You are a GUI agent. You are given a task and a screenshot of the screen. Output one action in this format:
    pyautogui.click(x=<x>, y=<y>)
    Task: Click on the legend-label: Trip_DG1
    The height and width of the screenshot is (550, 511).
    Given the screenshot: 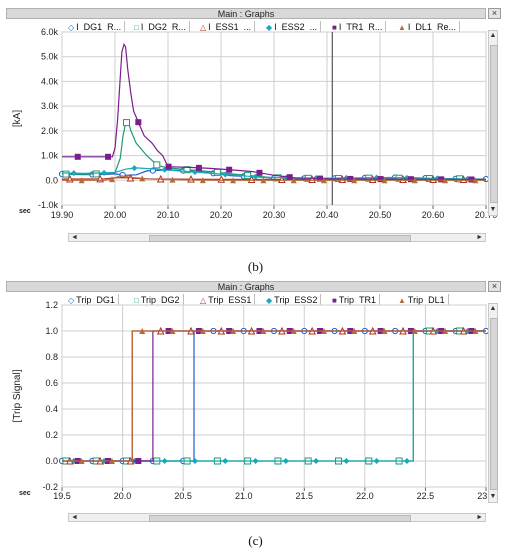 What is the action you would take?
    pyautogui.click(x=95, y=300)
    